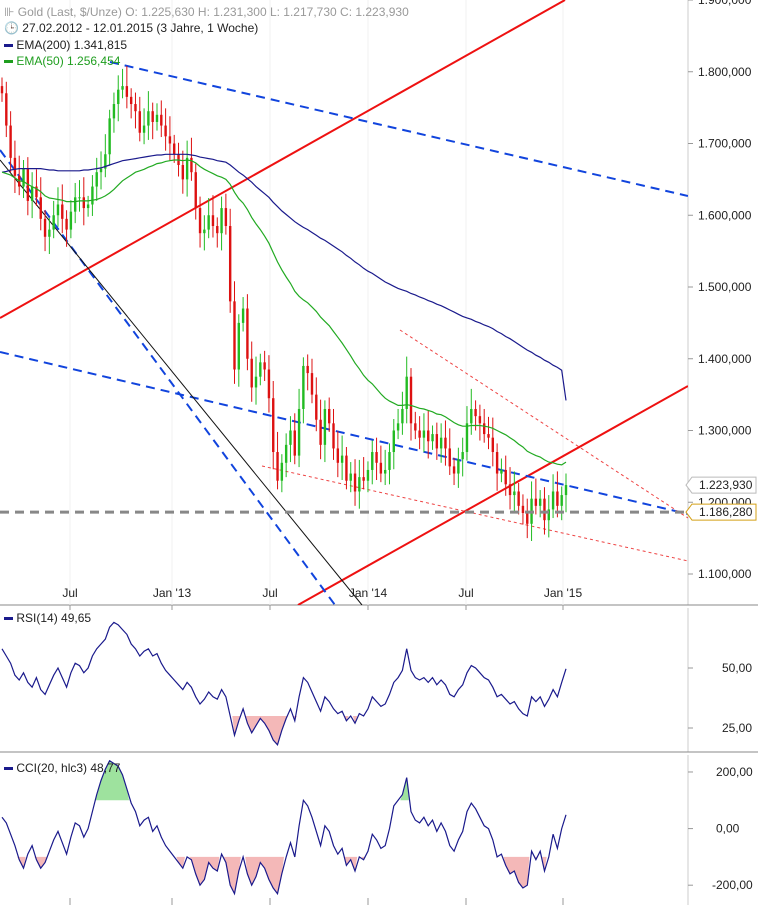  I want to click on cci-label: CCI(20, hlc3), so click(52, 768).